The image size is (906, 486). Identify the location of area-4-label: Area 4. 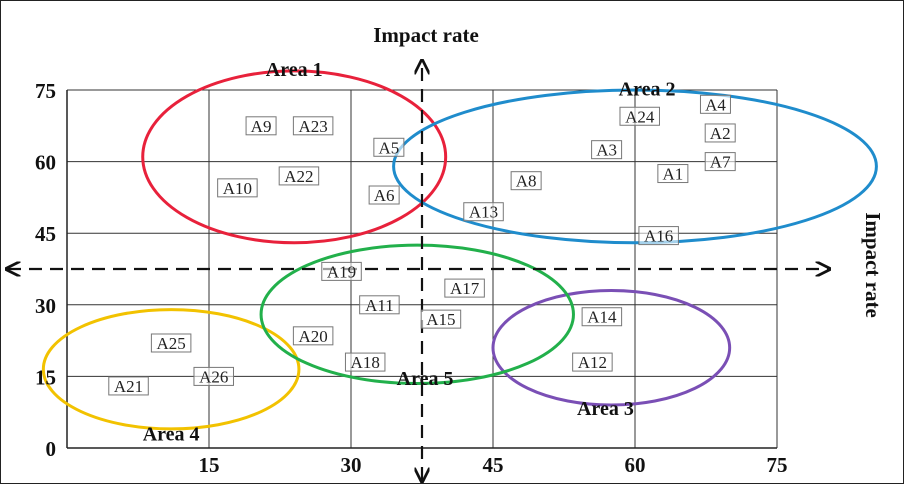
(171, 435).